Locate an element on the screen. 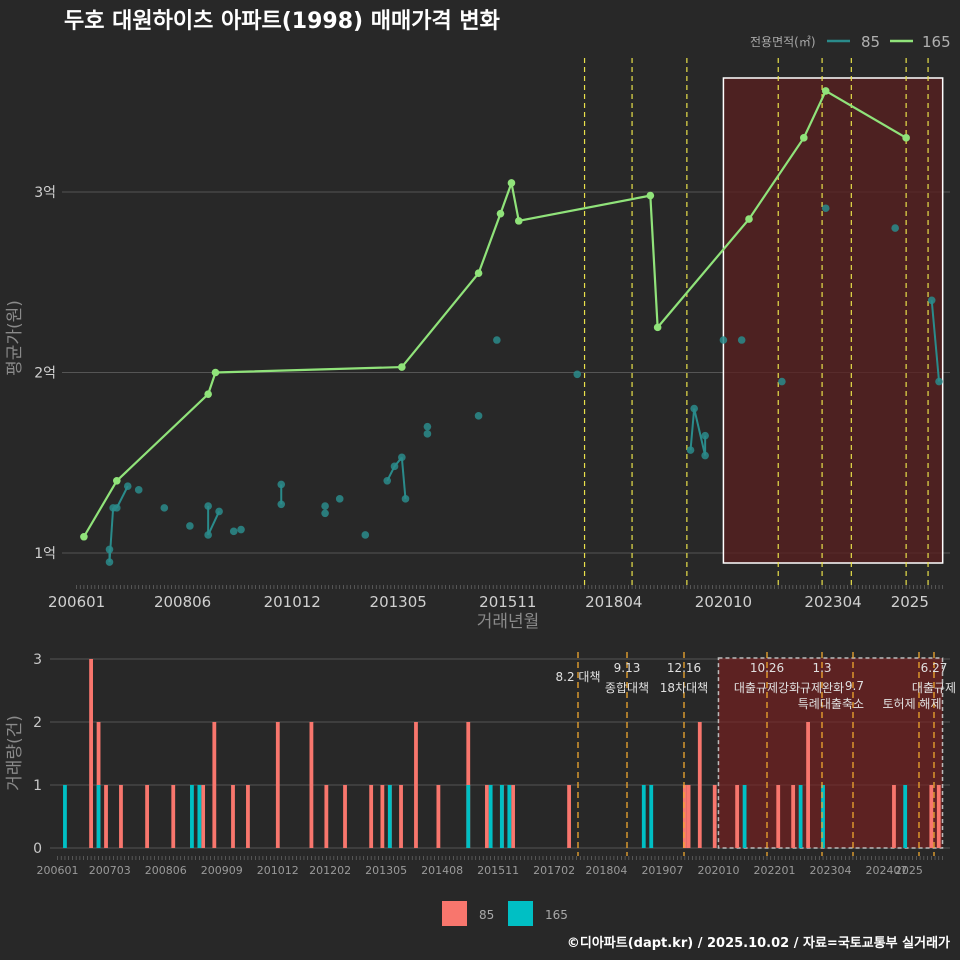 This screenshot has height=960, width=960. y-tick-label: 2억 is located at coordinates (45, 374).